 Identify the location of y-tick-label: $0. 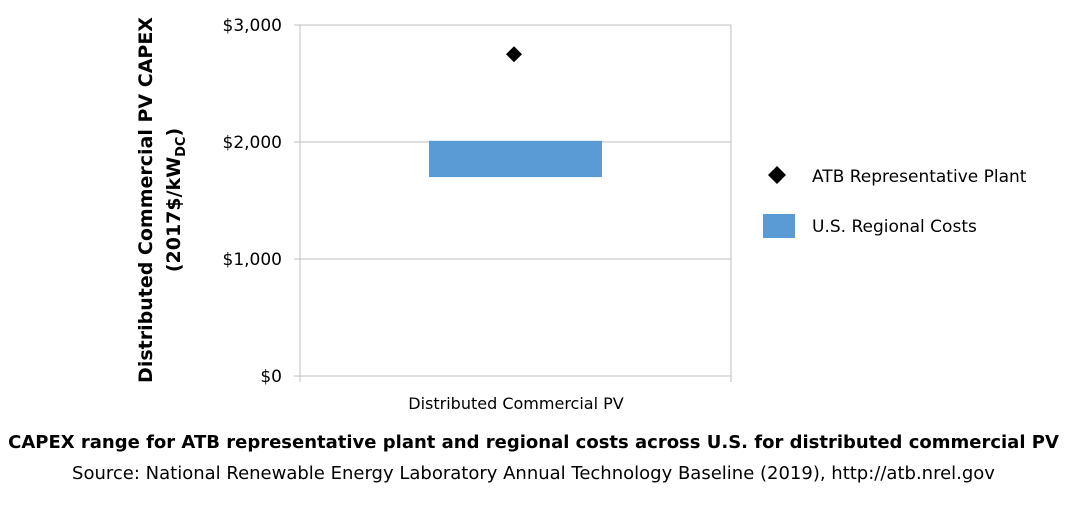
(271, 377).